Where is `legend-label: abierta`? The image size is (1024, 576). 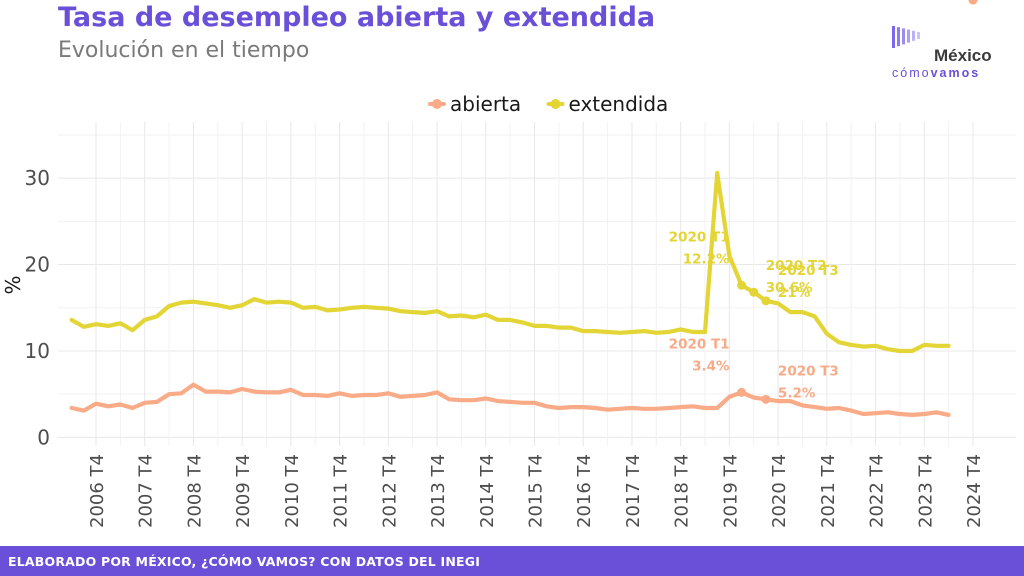 legend-label: abierta is located at coordinates (485, 104).